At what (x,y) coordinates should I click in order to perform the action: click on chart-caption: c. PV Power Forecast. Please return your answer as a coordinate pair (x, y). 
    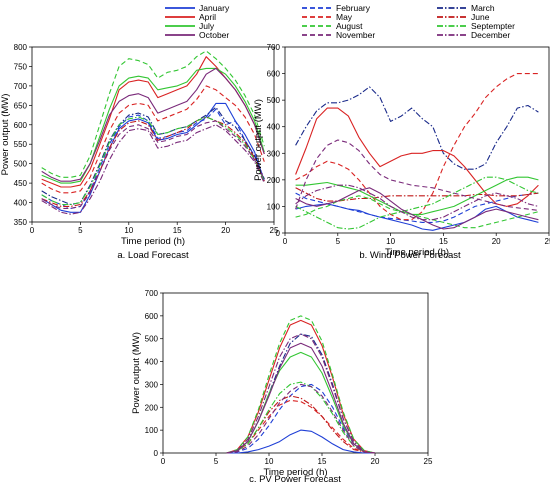
    Looking at the image, I should click on (295, 479).